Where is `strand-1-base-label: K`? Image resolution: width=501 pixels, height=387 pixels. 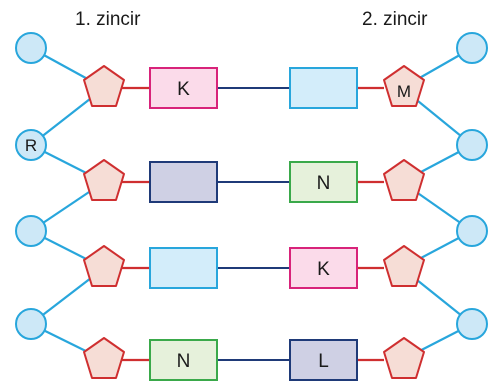 strand-1-base-label: K is located at coordinates (183, 89).